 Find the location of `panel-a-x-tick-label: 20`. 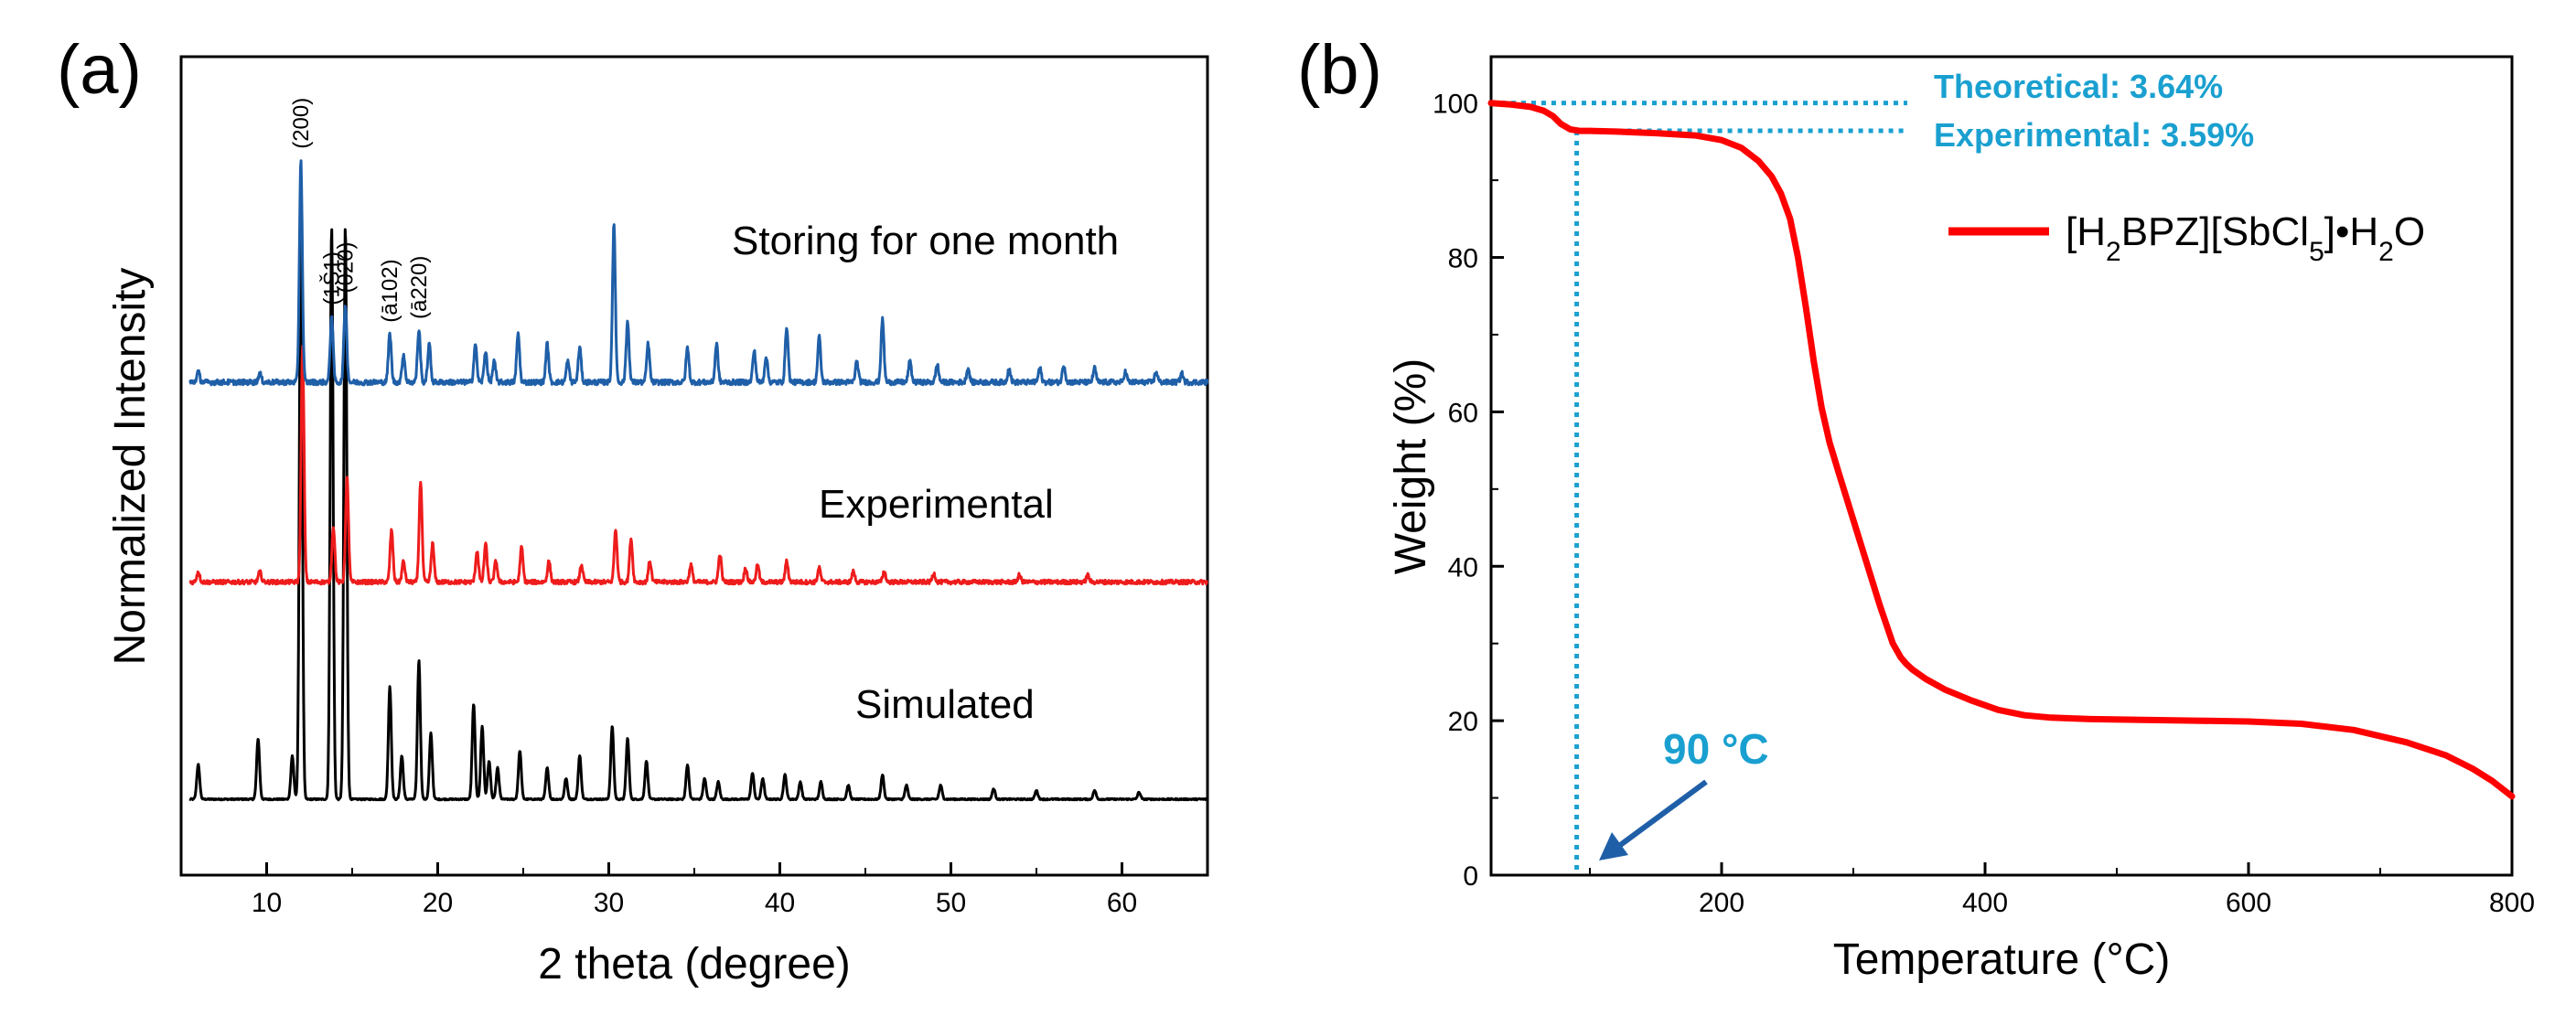

panel-a-x-tick-label: 20 is located at coordinates (438, 903).